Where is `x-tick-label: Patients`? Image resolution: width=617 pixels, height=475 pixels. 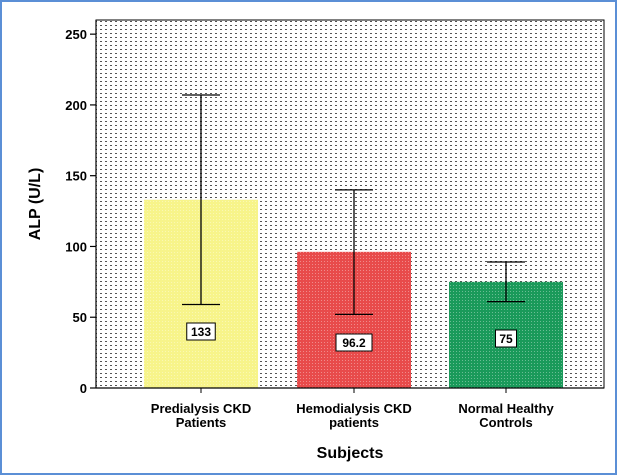 x-tick-label: Patients is located at coordinates (201, 422).